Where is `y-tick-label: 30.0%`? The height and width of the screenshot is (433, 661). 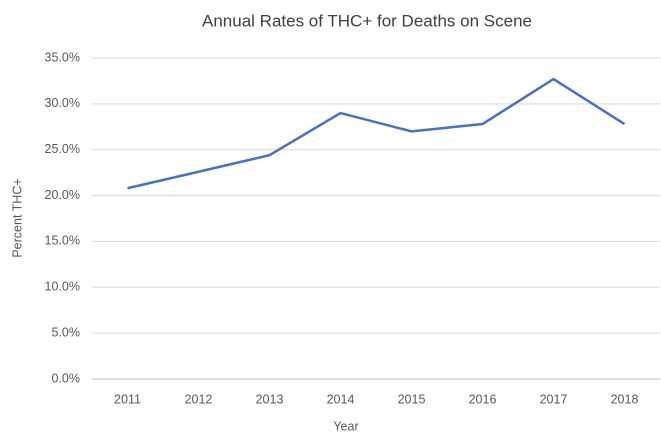 y-tick-label: 30.0% is located at coordinates (62, 103).